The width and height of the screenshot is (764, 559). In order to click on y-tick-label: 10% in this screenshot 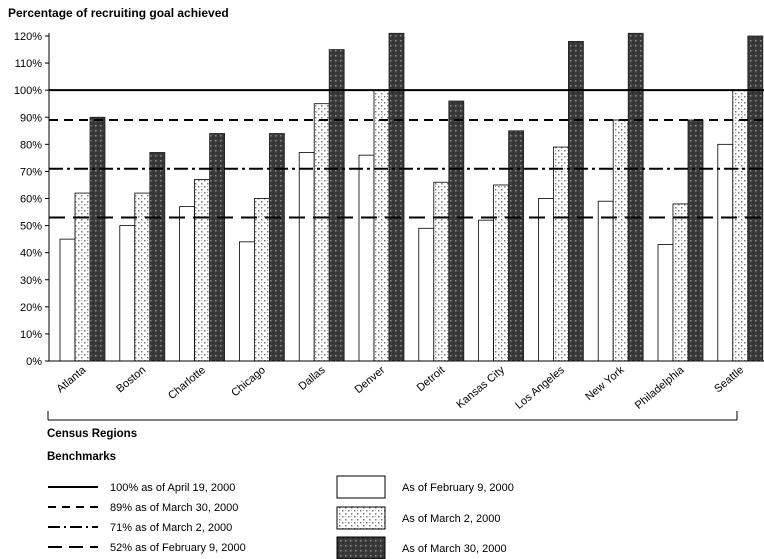, I will do `click(31, 335)`.